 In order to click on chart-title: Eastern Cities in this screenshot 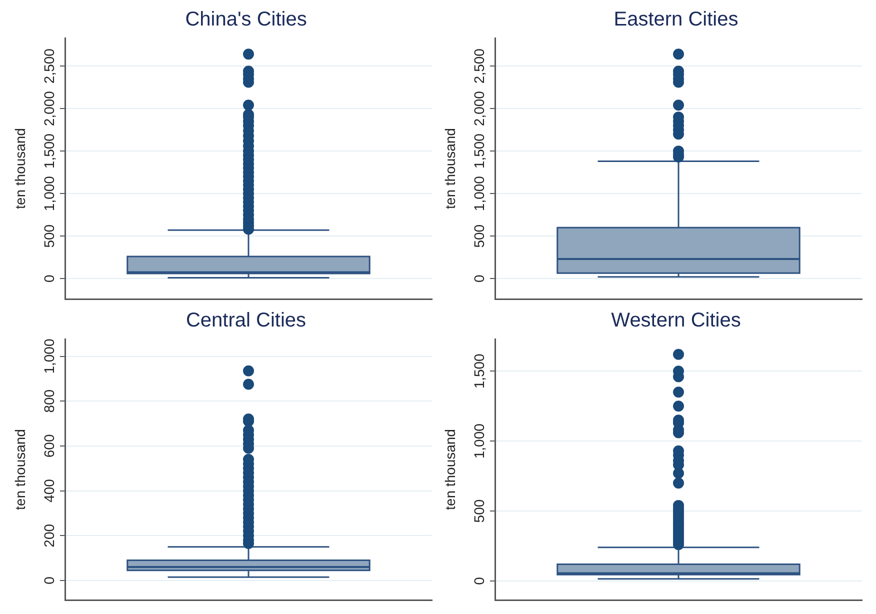, I will do `click(676, 19)`.